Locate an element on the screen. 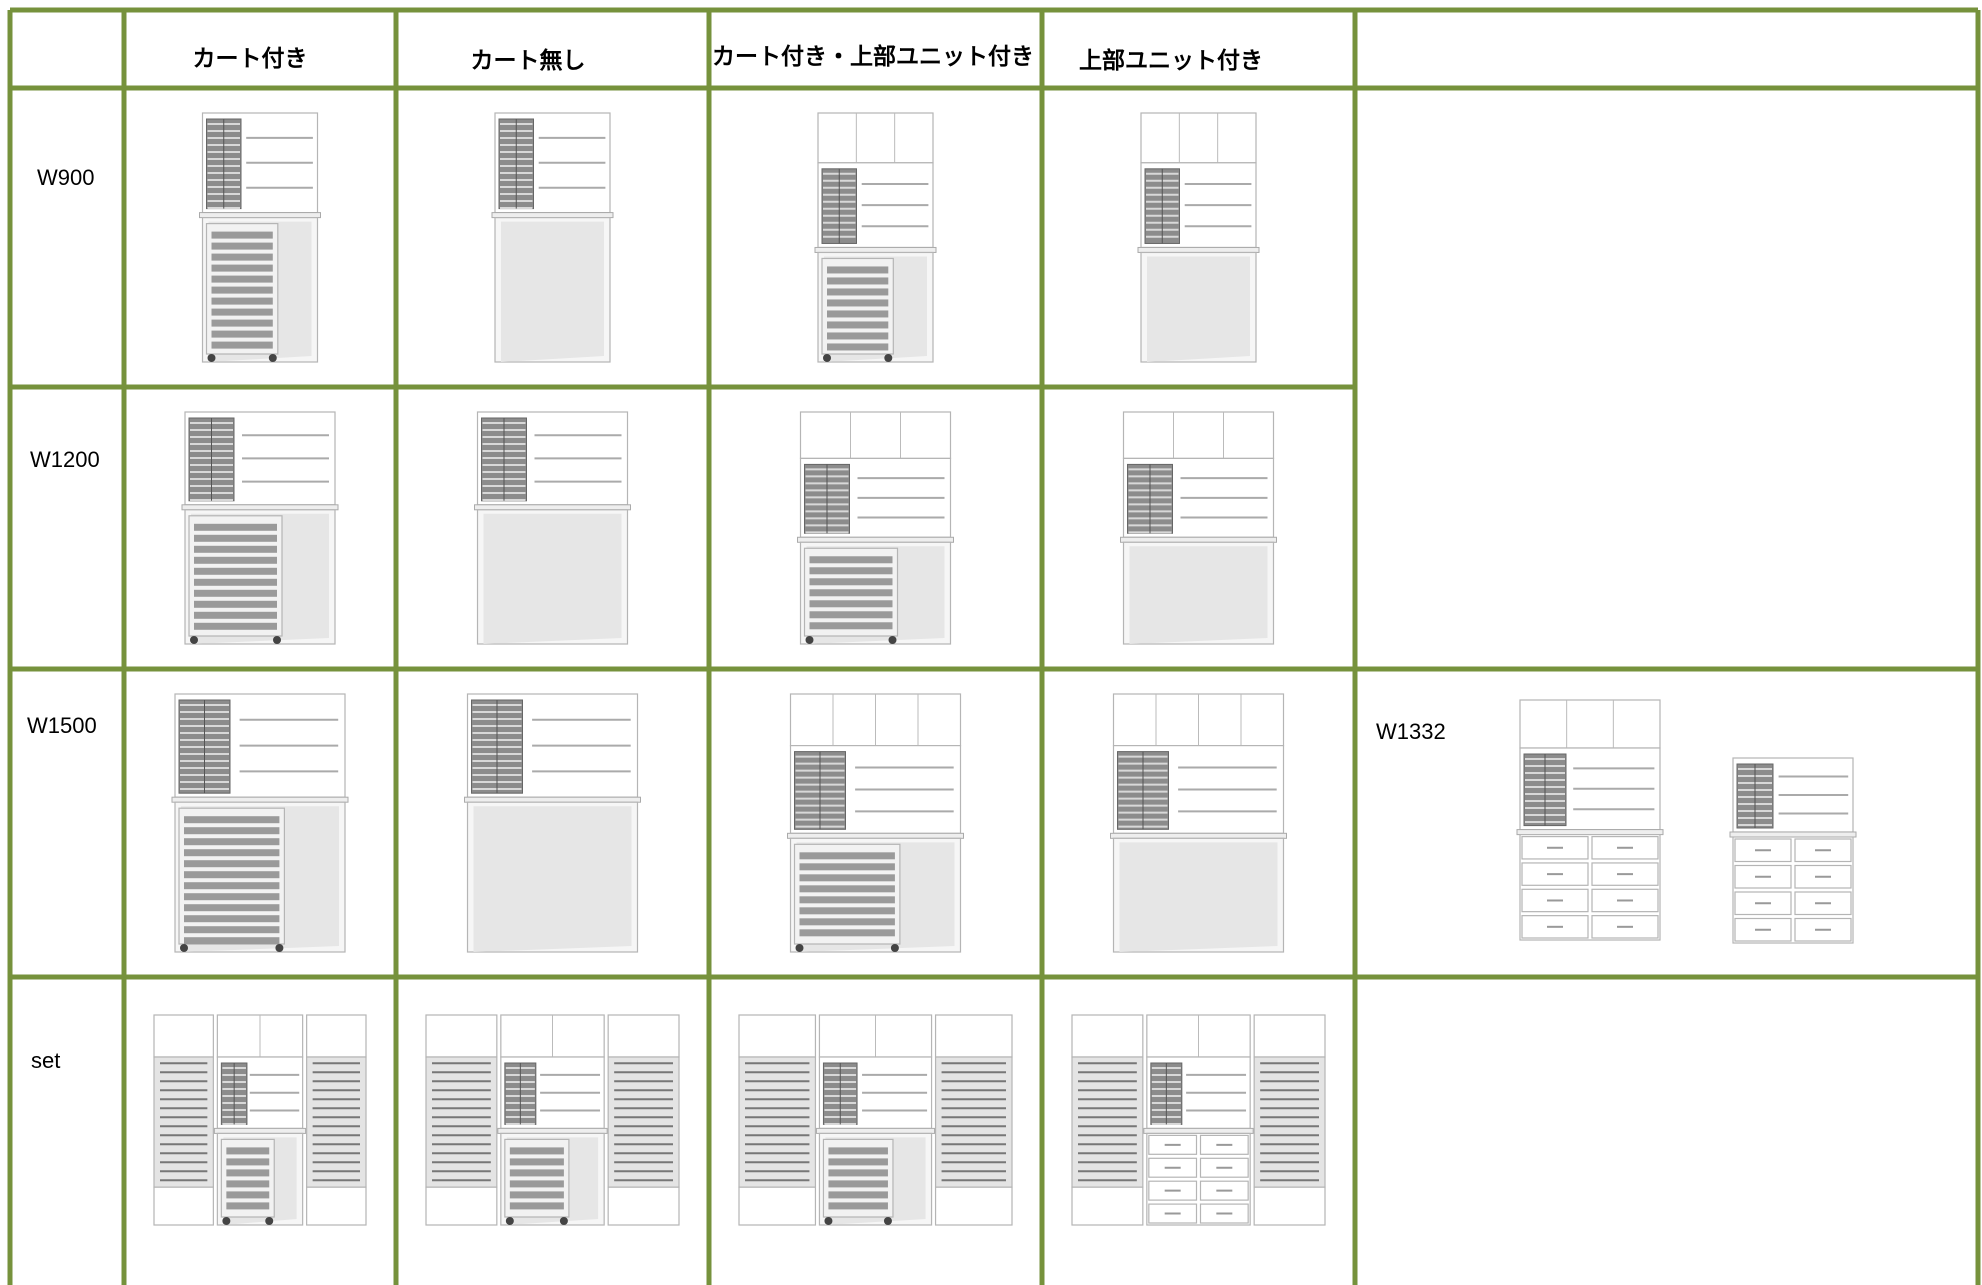  row-label: W1500 is located at coordinates (62, 725).